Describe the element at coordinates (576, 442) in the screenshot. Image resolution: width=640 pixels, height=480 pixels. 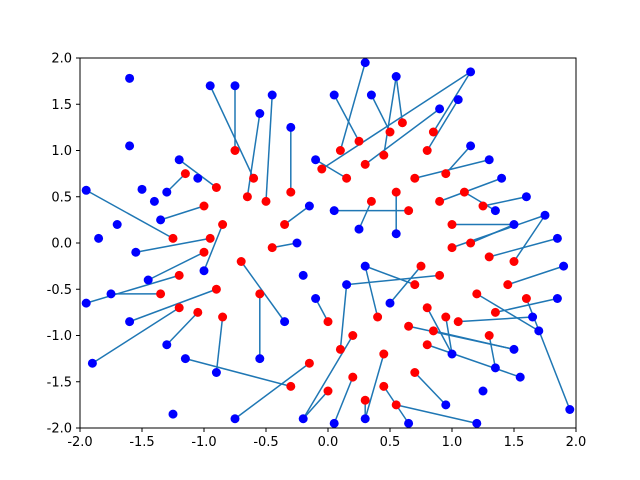
I see `x-tick-label: 2.0` at that location.